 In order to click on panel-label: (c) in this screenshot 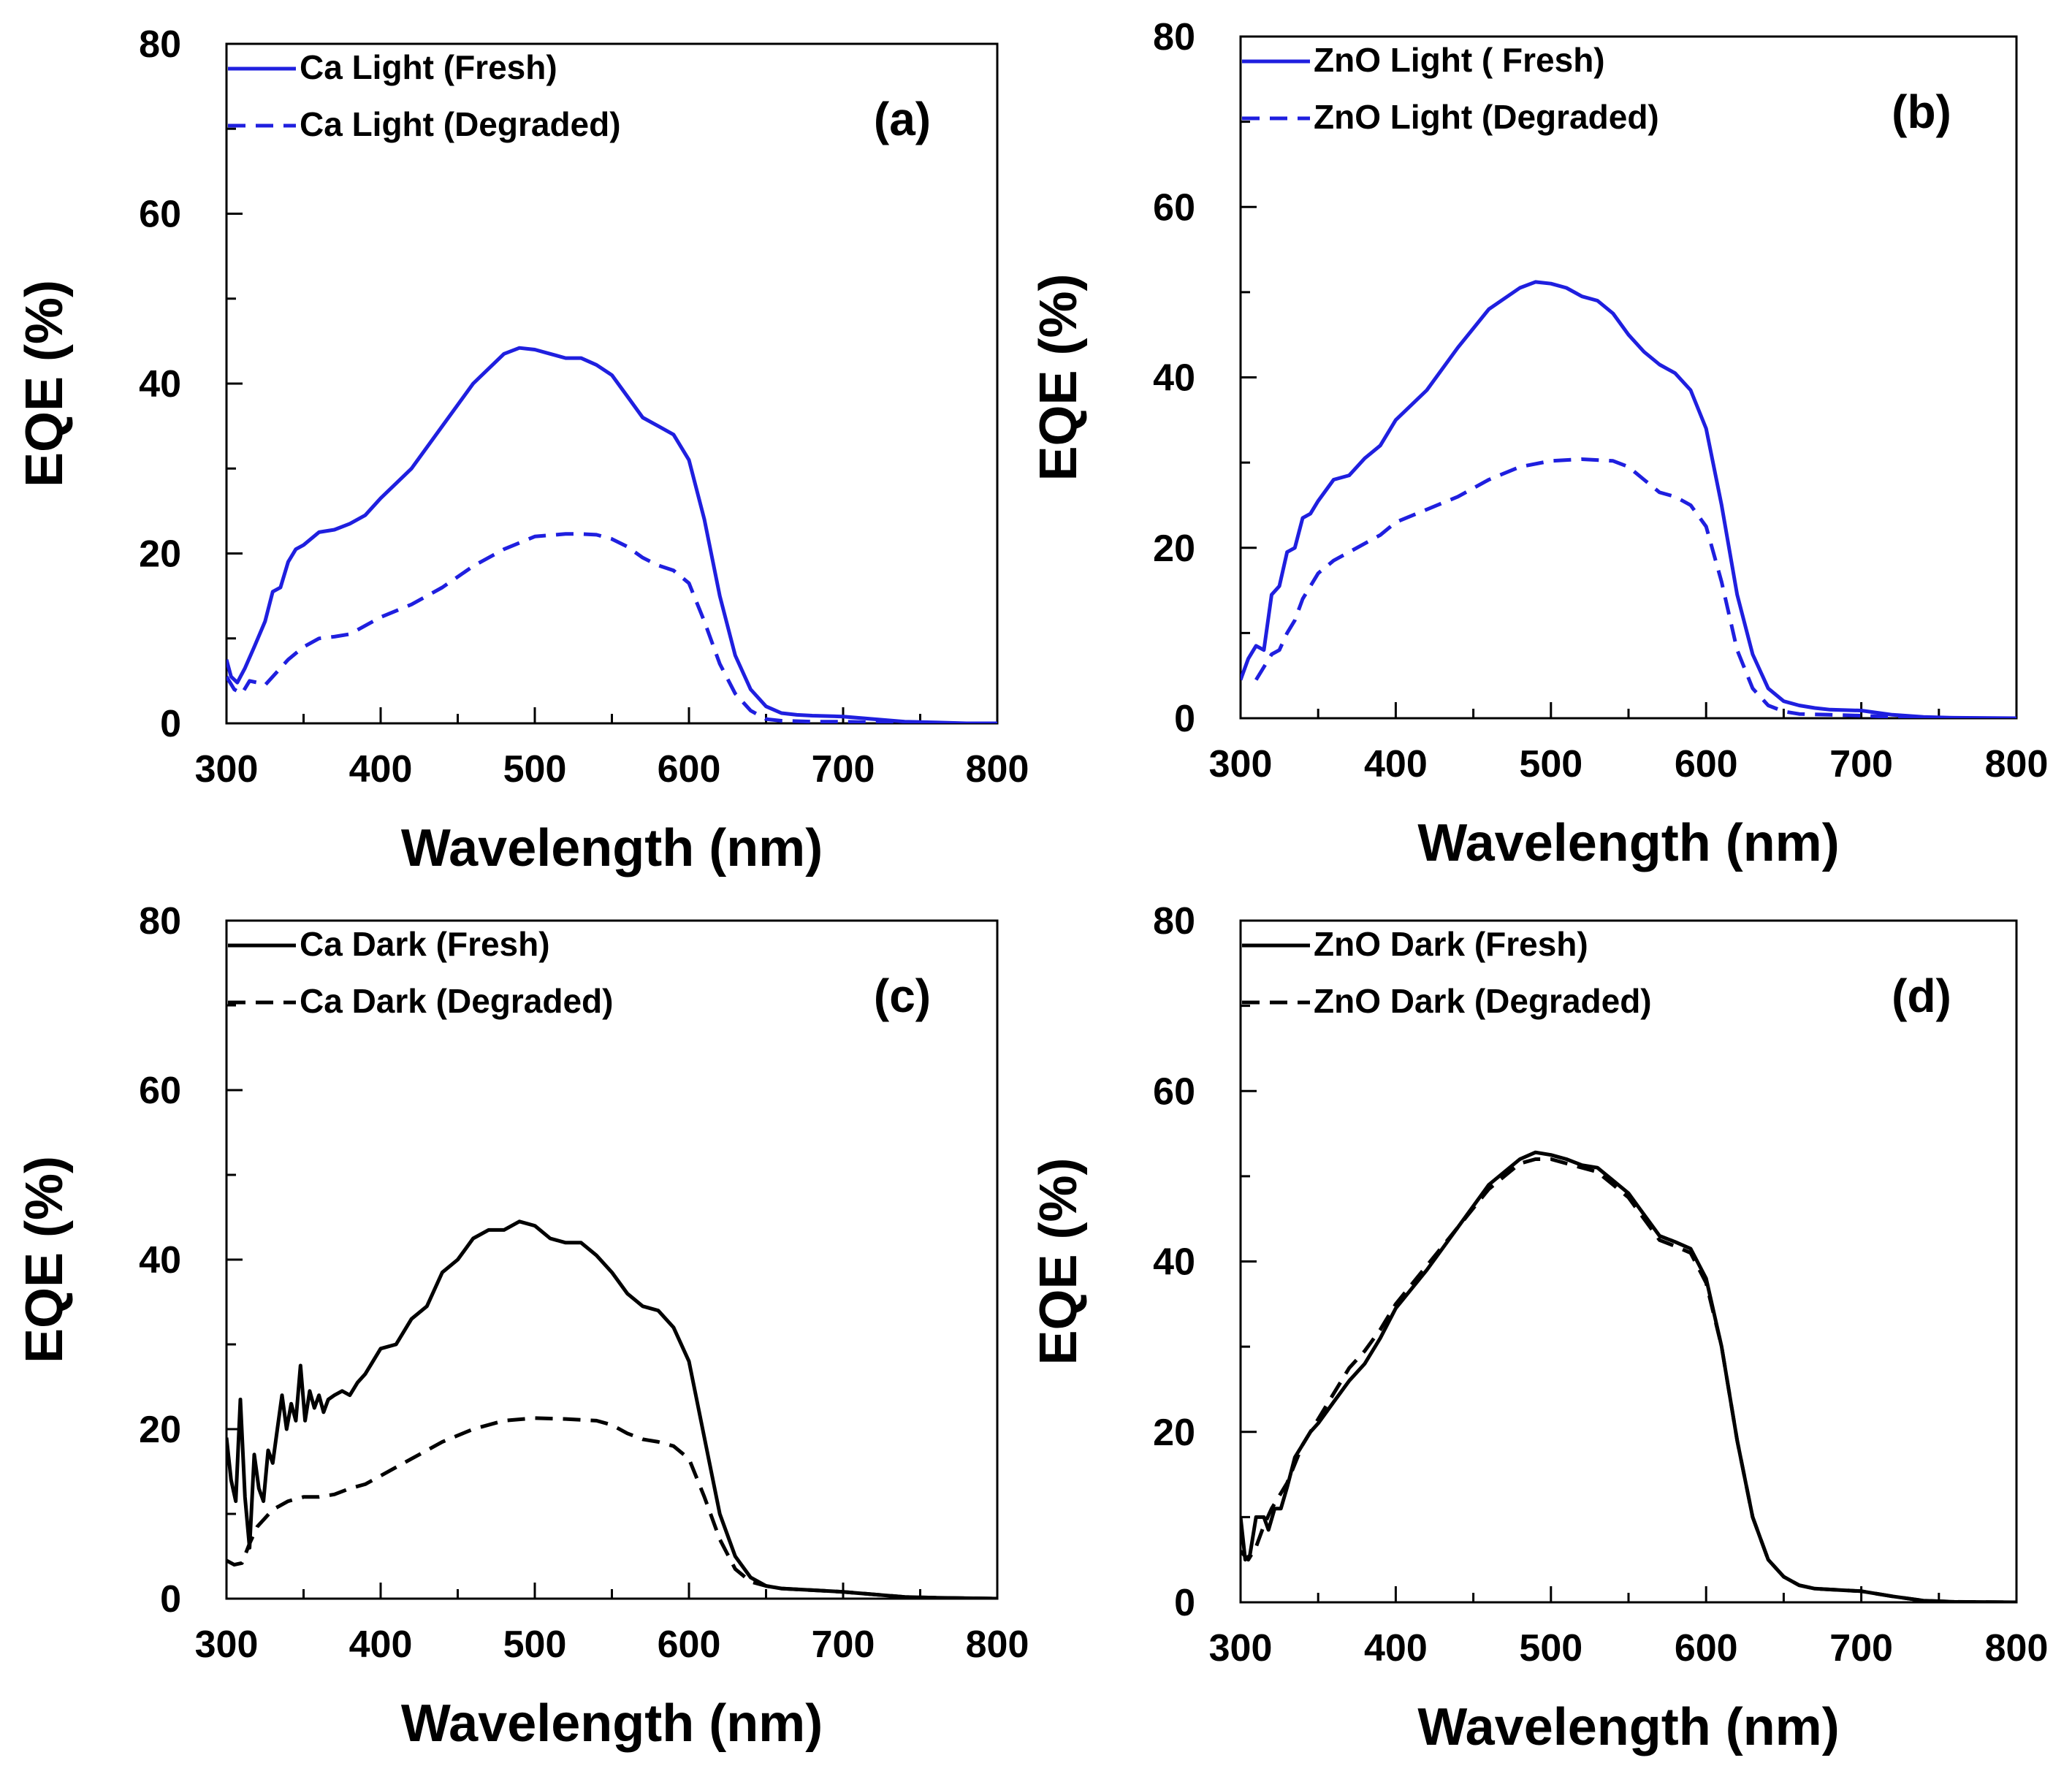, I will do `click(902, 996)`.